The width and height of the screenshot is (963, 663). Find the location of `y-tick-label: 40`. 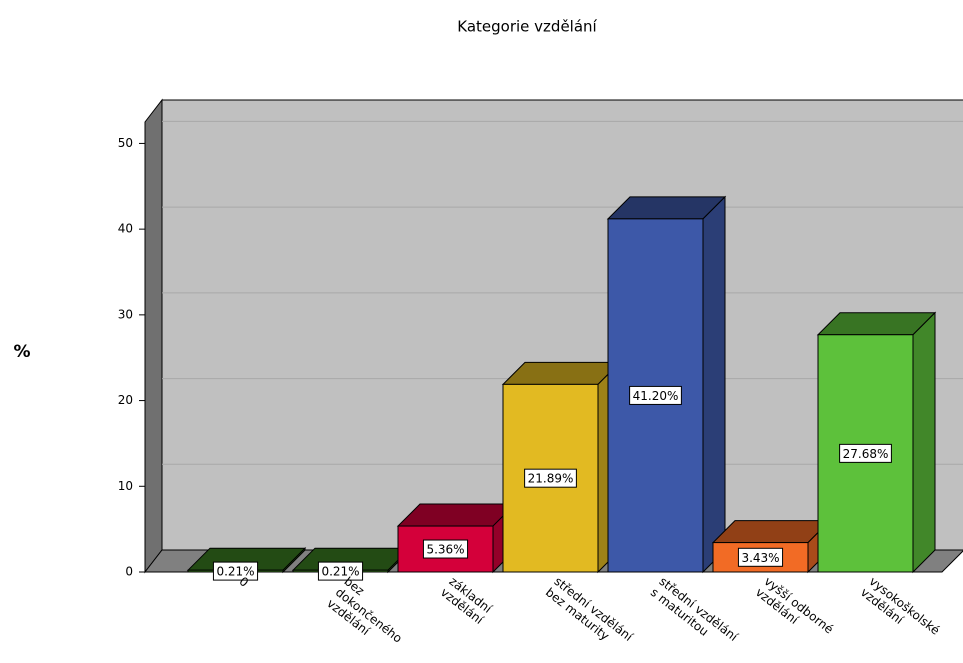

y-tick-label: 40 is located at coordinates (125, 229).